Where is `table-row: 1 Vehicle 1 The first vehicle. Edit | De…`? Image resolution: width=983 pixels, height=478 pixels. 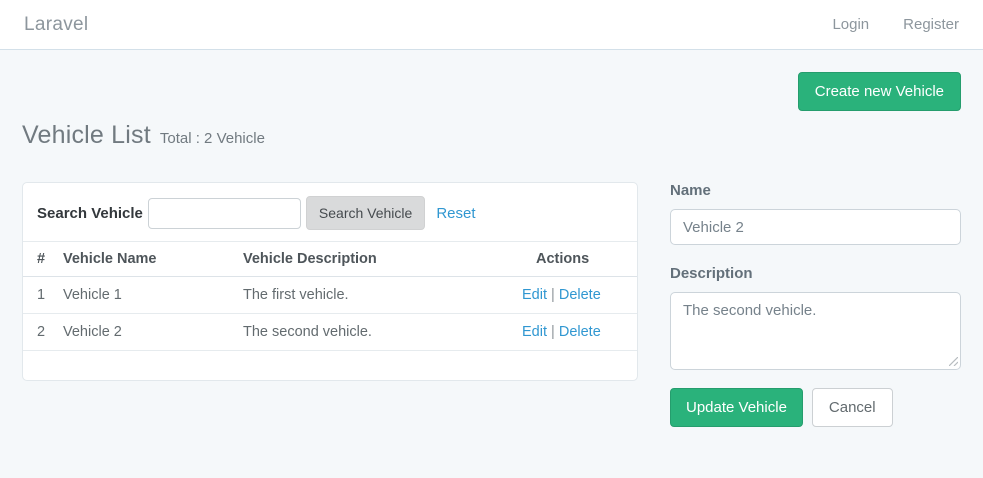 table-row: 1 Vehicle 1 The first vehicle. Edit | De… is located at coordinates (330, 295).